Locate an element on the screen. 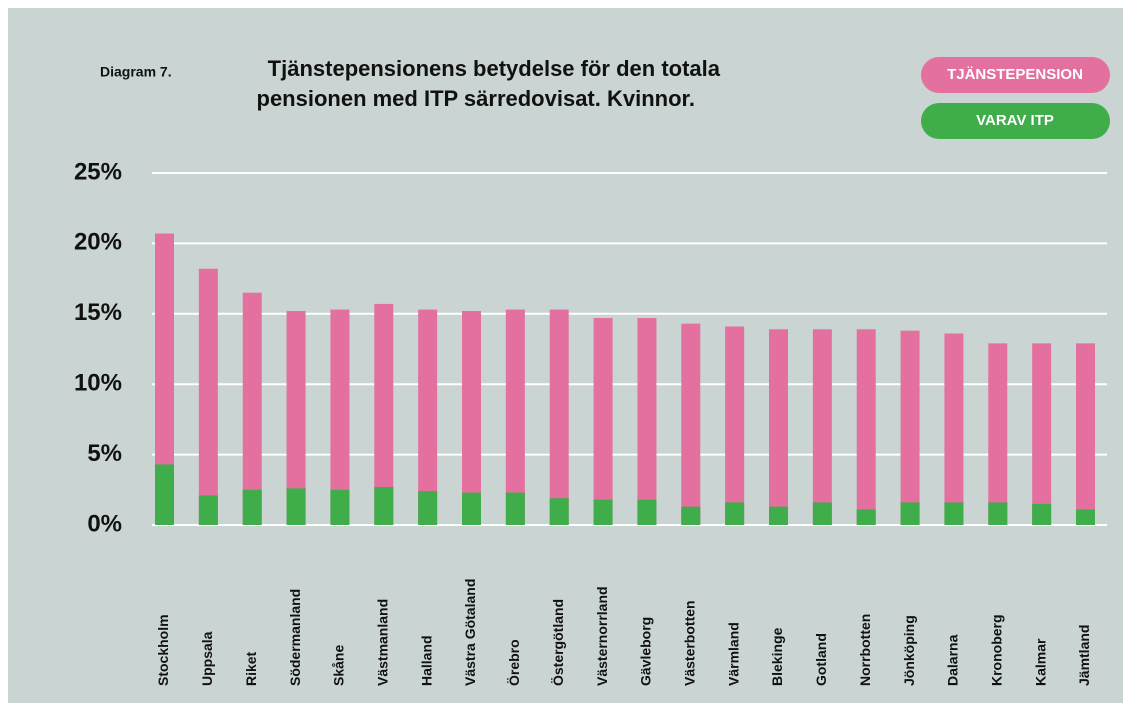 This screenshot has width=1131, height=711. x-tick-label: Norrbotten is located at coordinates (865, 650).